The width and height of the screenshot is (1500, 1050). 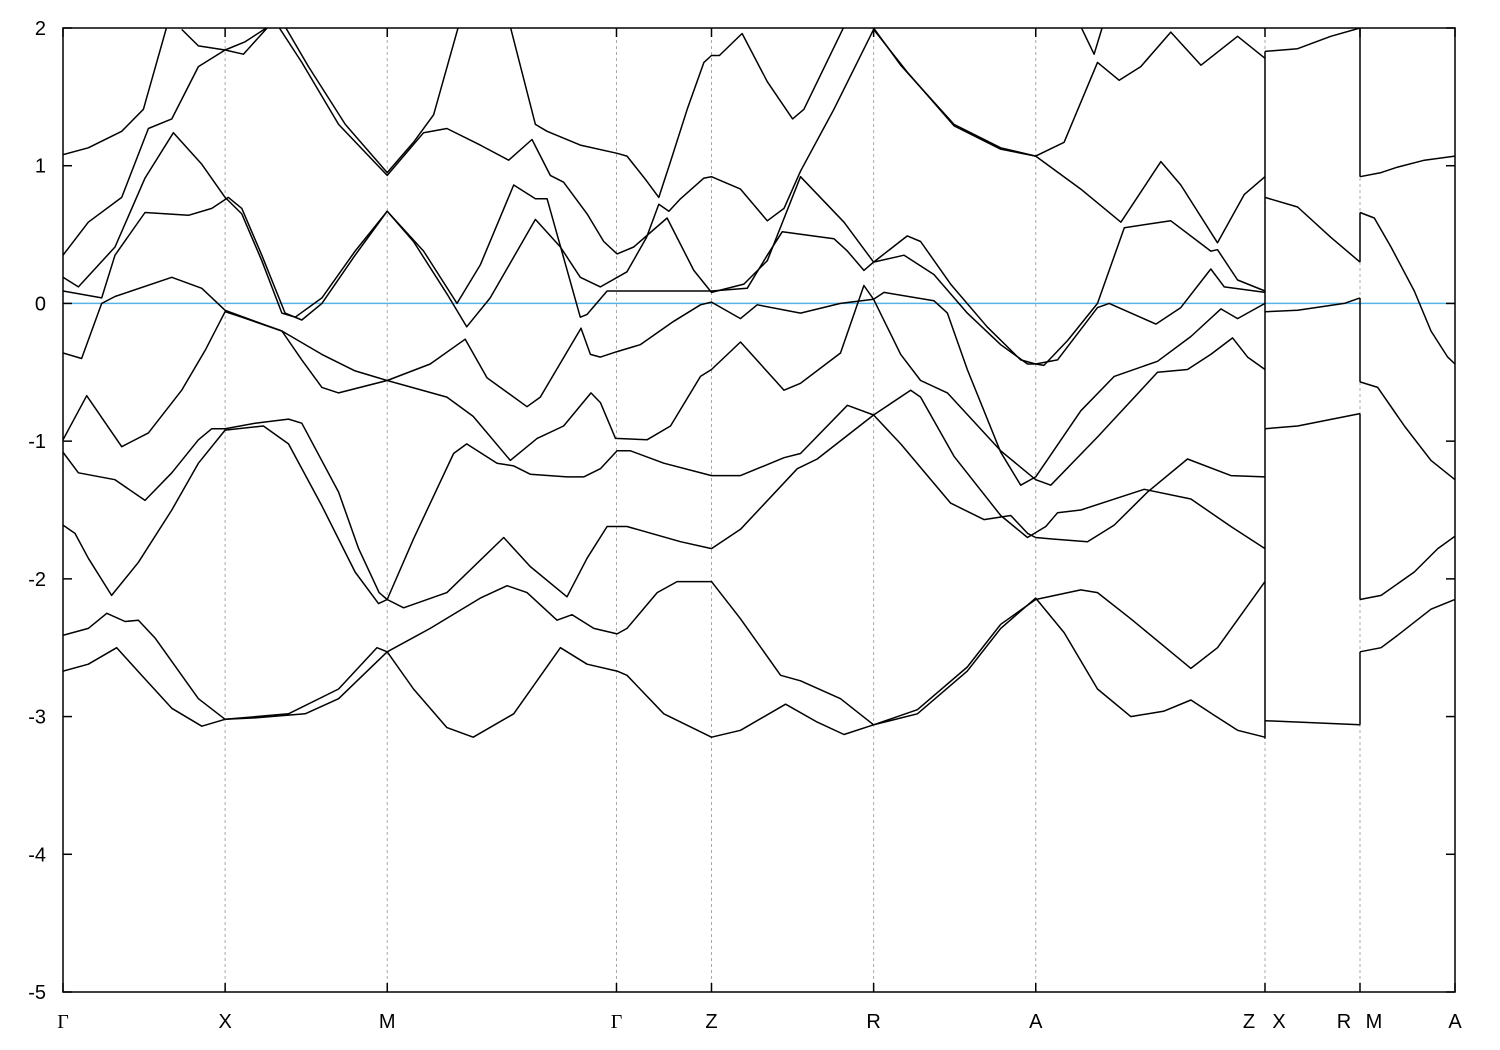 I want to click on y-tick-label: -3, so click(x=37, y=718).